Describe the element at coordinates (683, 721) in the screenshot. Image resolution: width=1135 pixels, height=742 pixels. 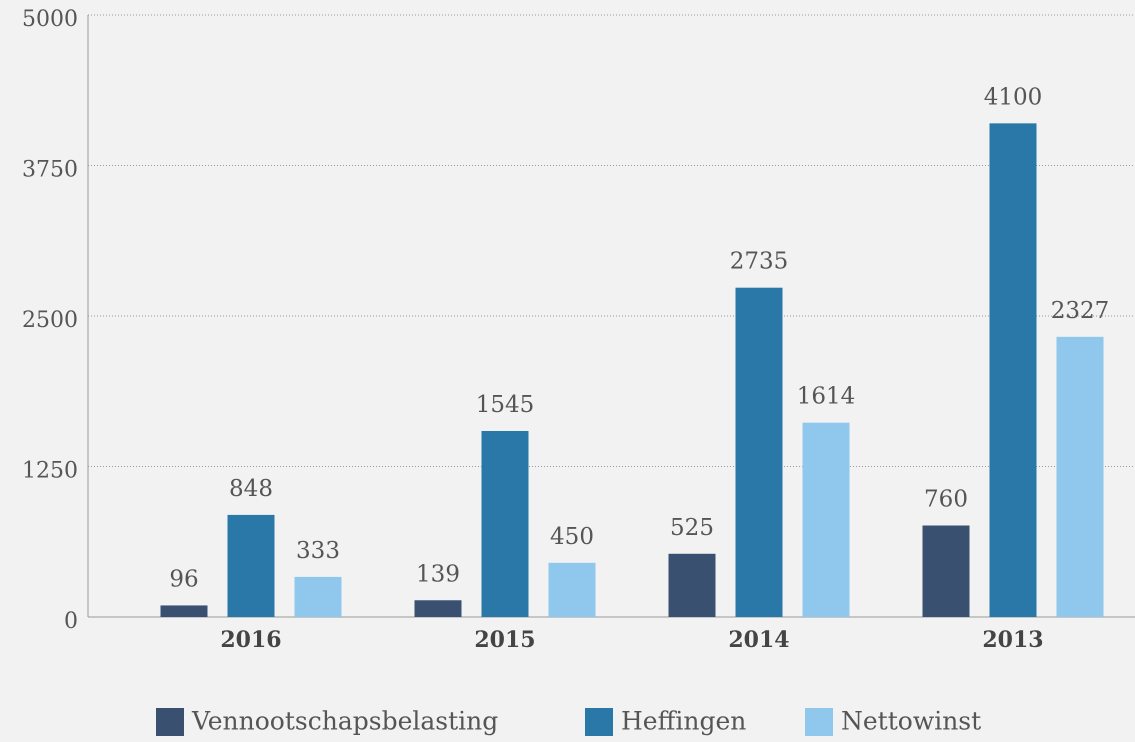
I see `legend-label: Heffingen` at that location.